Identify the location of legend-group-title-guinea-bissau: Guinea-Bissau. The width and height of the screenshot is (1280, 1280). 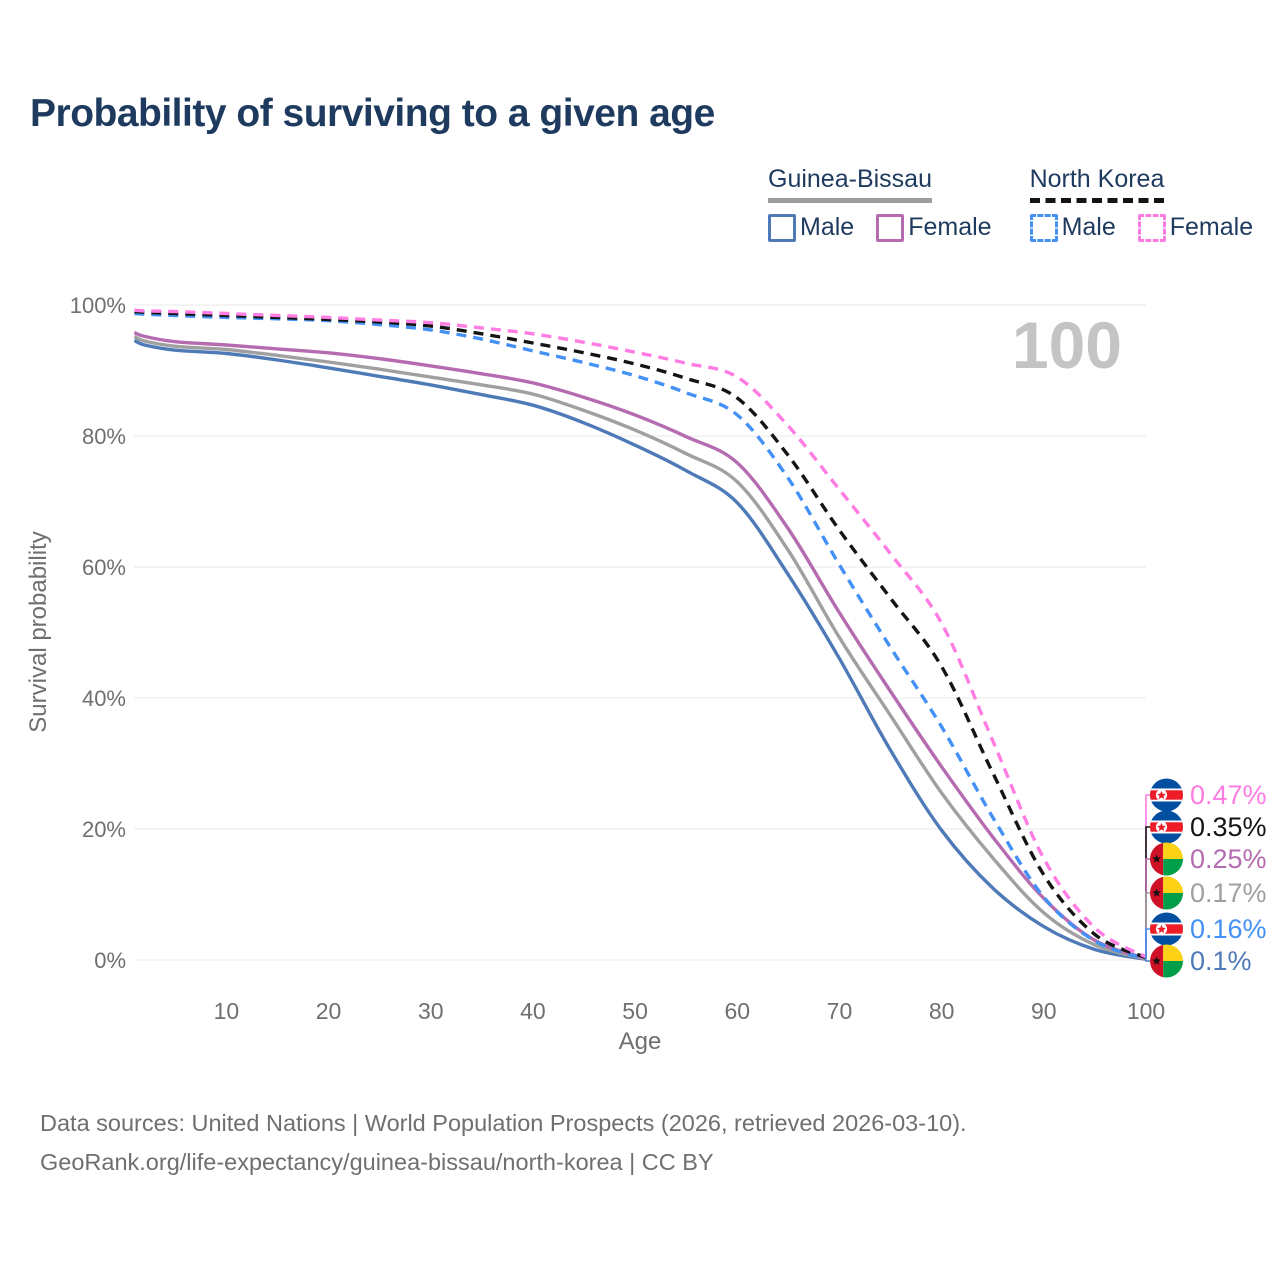
(850, 184).